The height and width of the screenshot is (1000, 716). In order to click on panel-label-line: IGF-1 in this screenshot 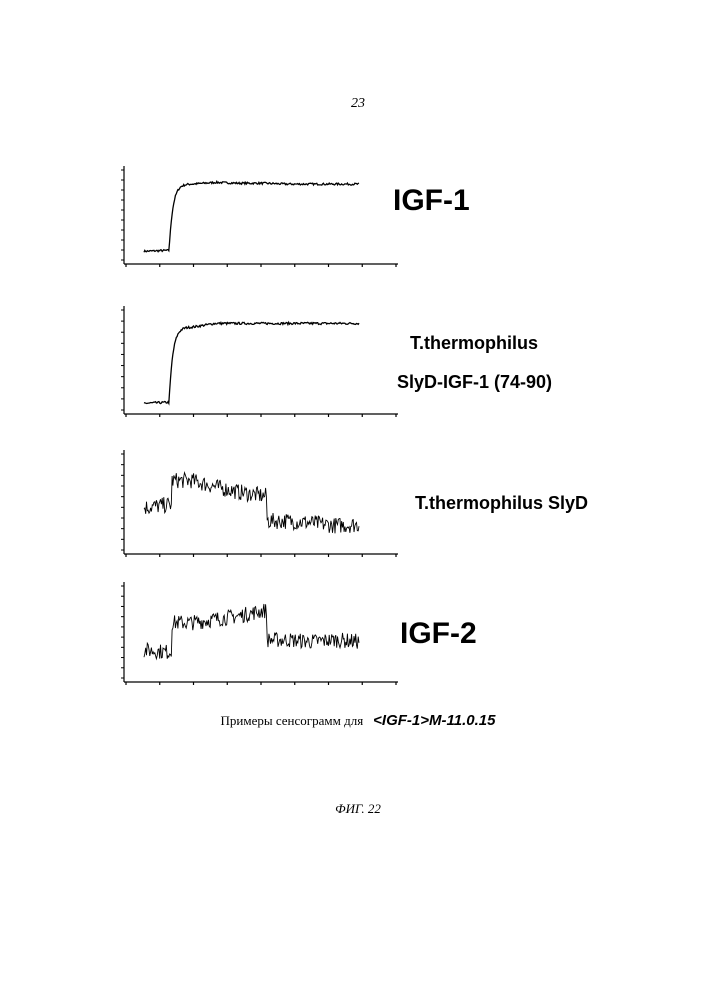, I will do `click(431, 200)`.